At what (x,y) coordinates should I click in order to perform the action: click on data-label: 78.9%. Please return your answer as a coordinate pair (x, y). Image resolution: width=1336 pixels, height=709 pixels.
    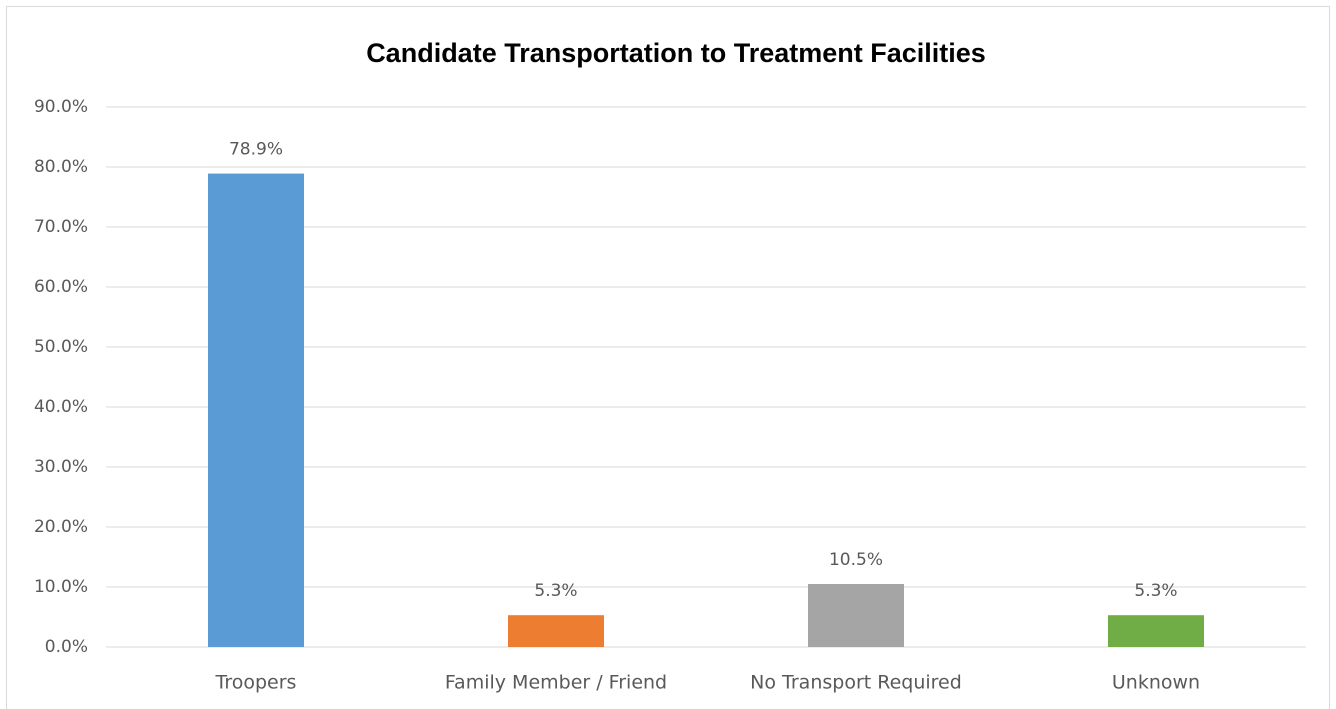
    Looking at the image, I should click on (256, 150).